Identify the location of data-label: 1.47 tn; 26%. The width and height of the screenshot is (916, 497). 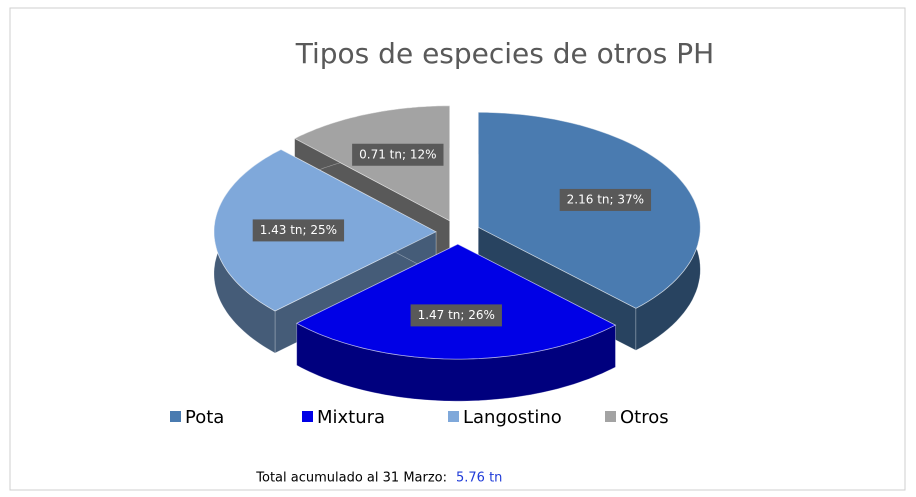
(456, 315).